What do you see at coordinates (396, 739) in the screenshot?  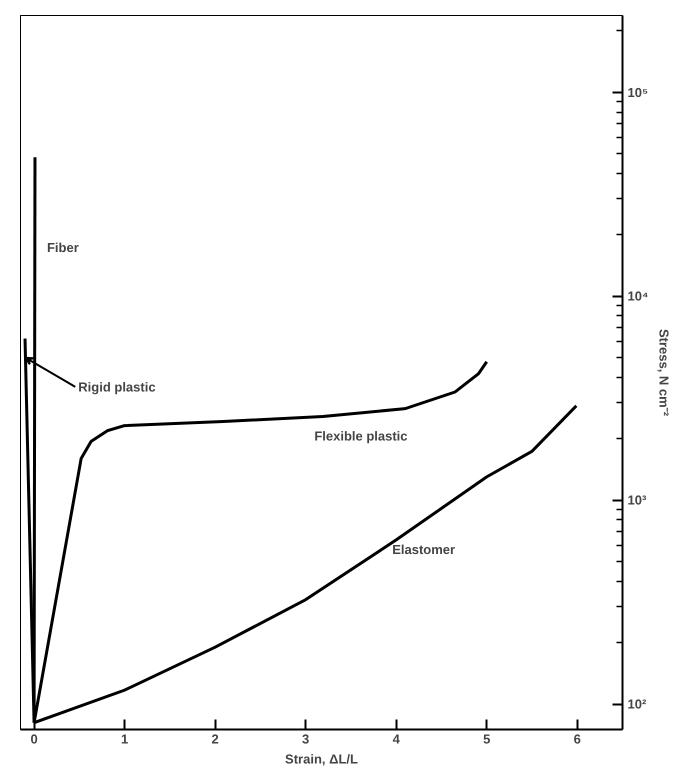 I see `x-tick-label: 4` at bounding box center [396, 739].